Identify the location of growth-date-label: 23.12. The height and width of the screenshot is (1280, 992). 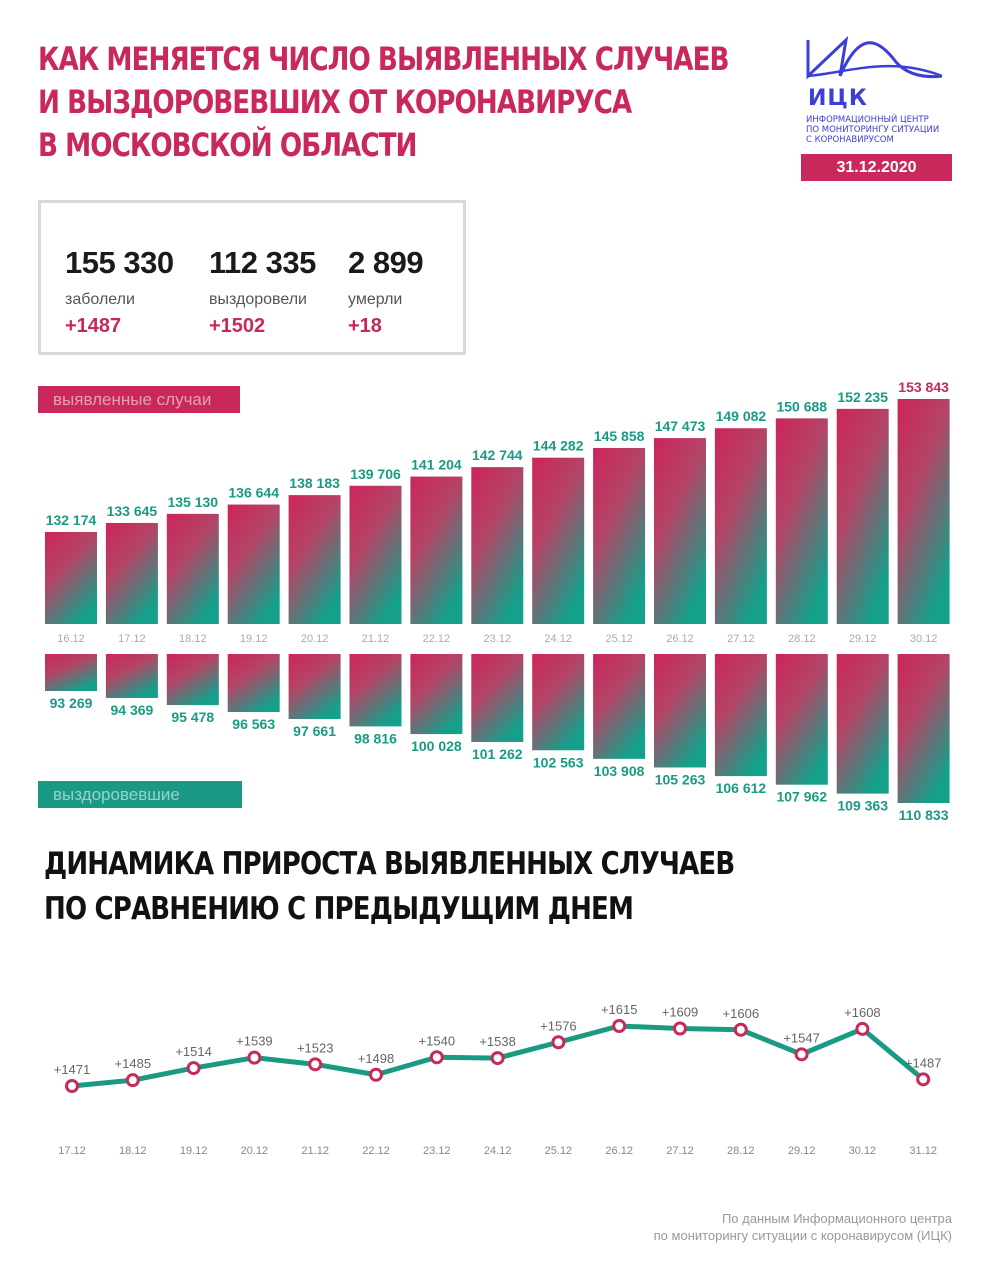
(437, 1151).